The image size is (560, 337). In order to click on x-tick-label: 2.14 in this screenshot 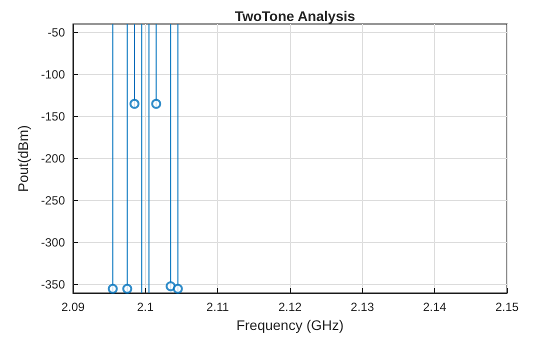, I will do `click(434, 307)`.